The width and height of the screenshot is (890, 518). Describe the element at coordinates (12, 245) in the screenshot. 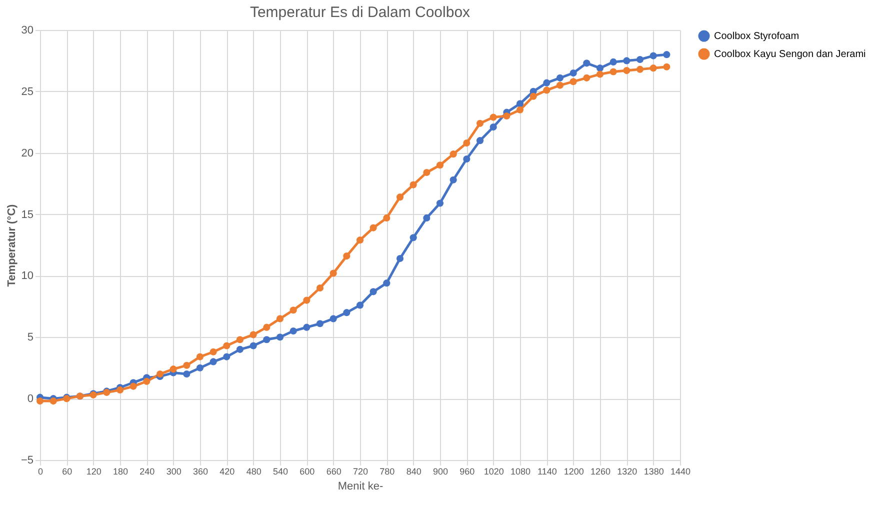

I see `y-axis-title: Temperatur (°C)` at that location.